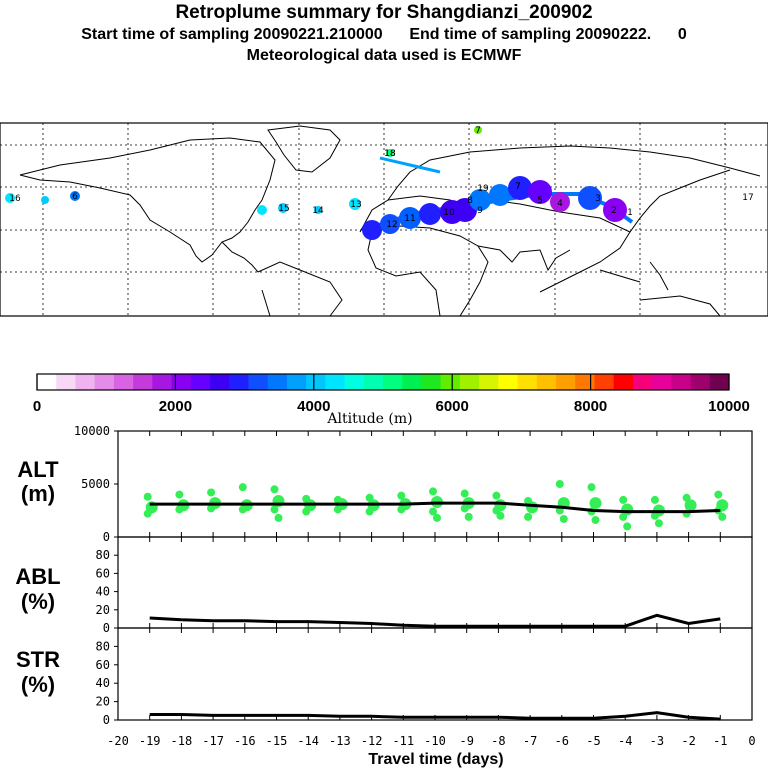 The height and width of the screenshot is (768, 768). What do you see at coordinates (562, 741) in the screenshot?
I see `x-tick-label: -6` at bounding box center [562, 741].